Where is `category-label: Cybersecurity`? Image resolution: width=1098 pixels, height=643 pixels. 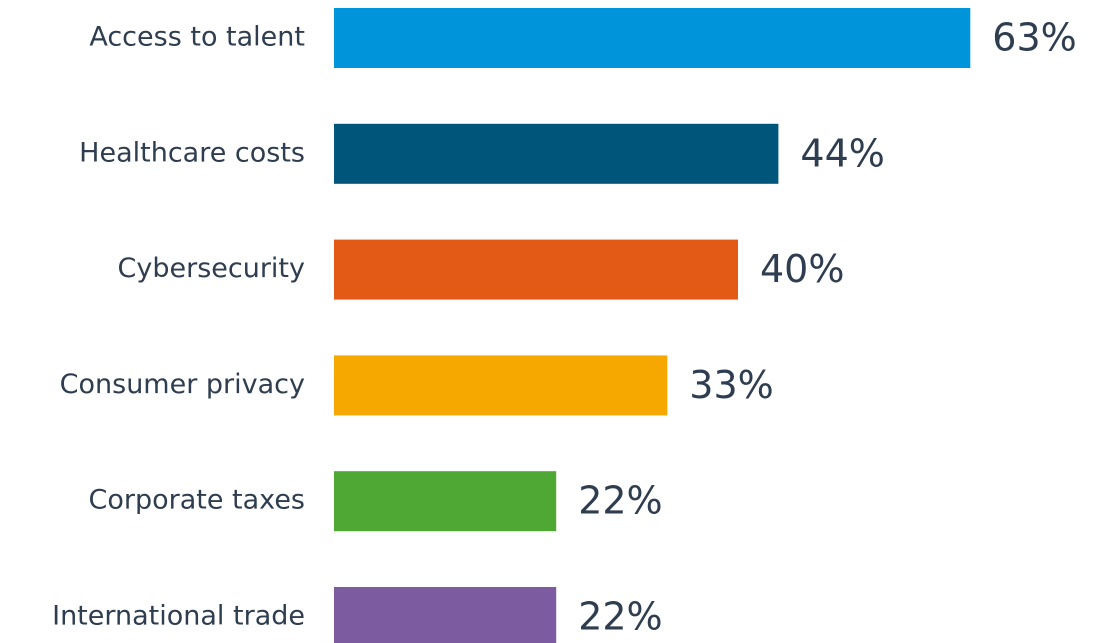
category-label: Cybersecurity is located at coordinates (212, 268).